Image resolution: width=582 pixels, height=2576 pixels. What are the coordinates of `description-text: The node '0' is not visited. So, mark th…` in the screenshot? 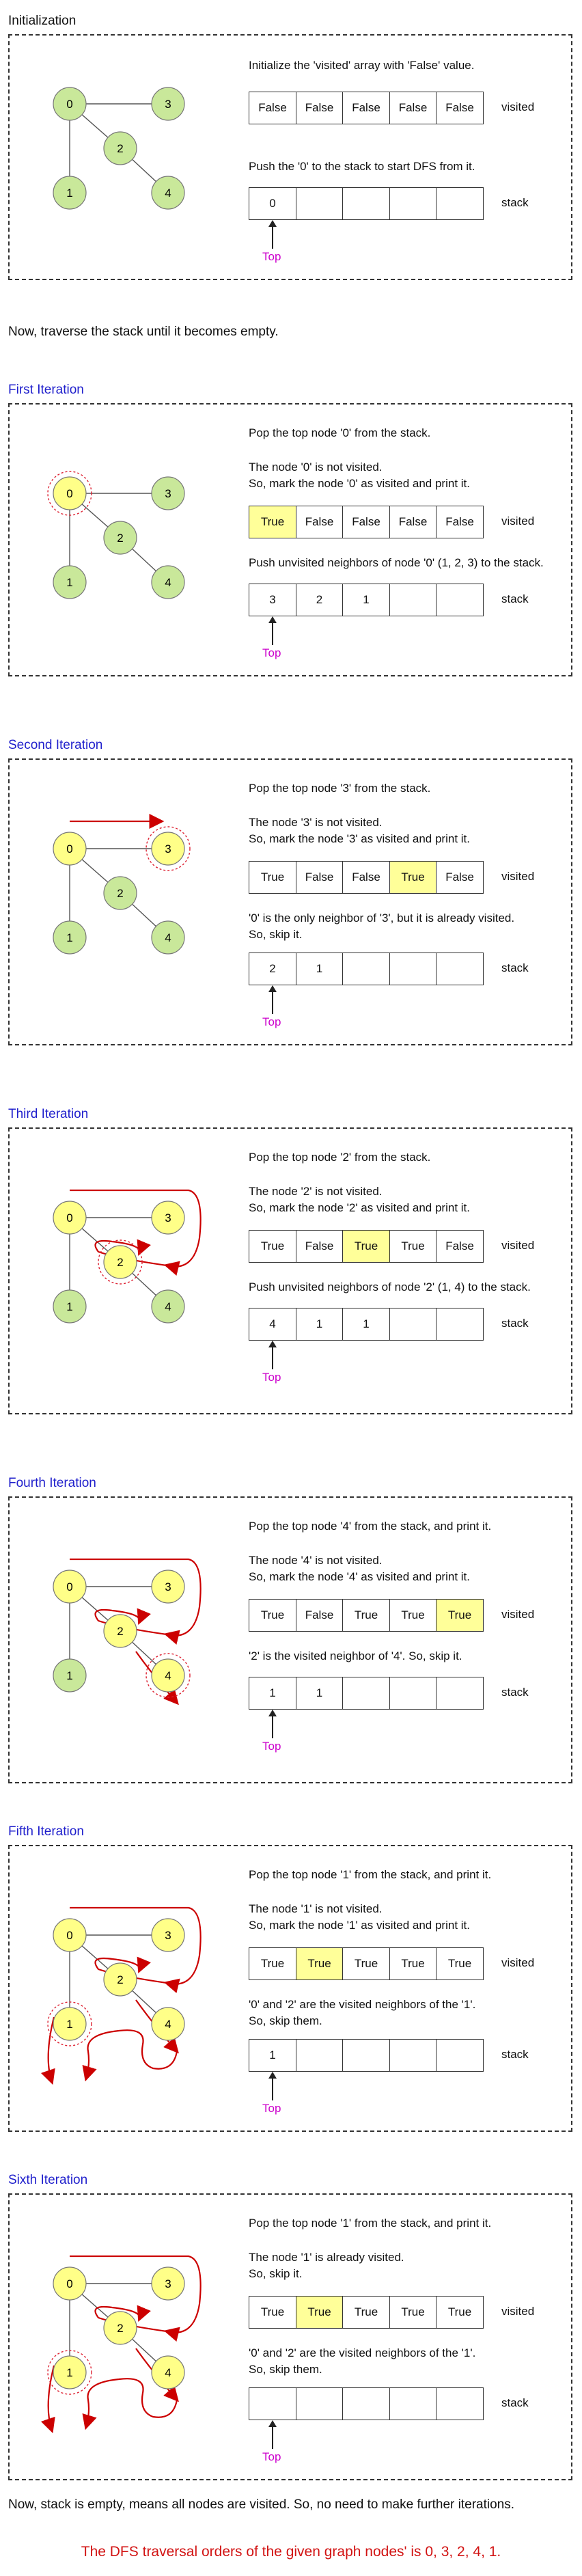 It's located at (359, 475).